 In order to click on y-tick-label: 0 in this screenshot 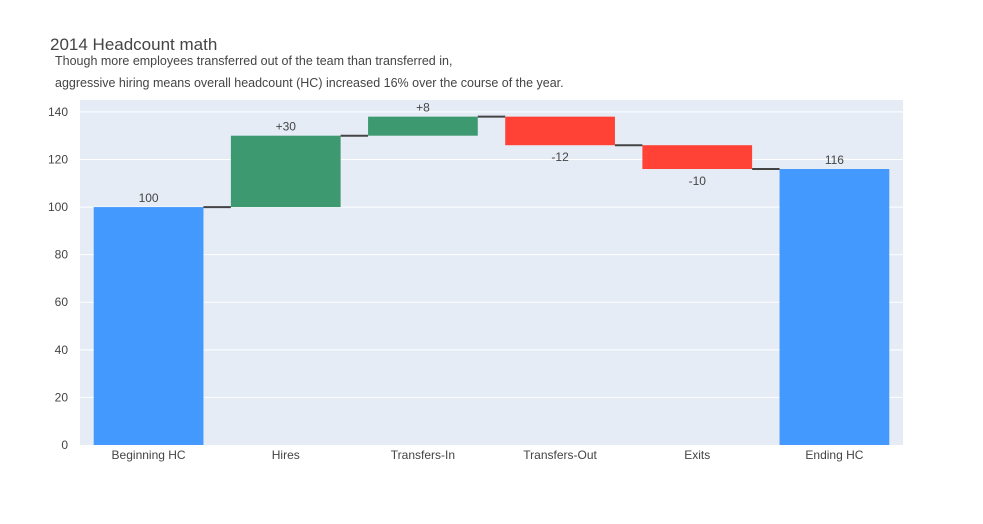, I will do `click(64, 445)`.